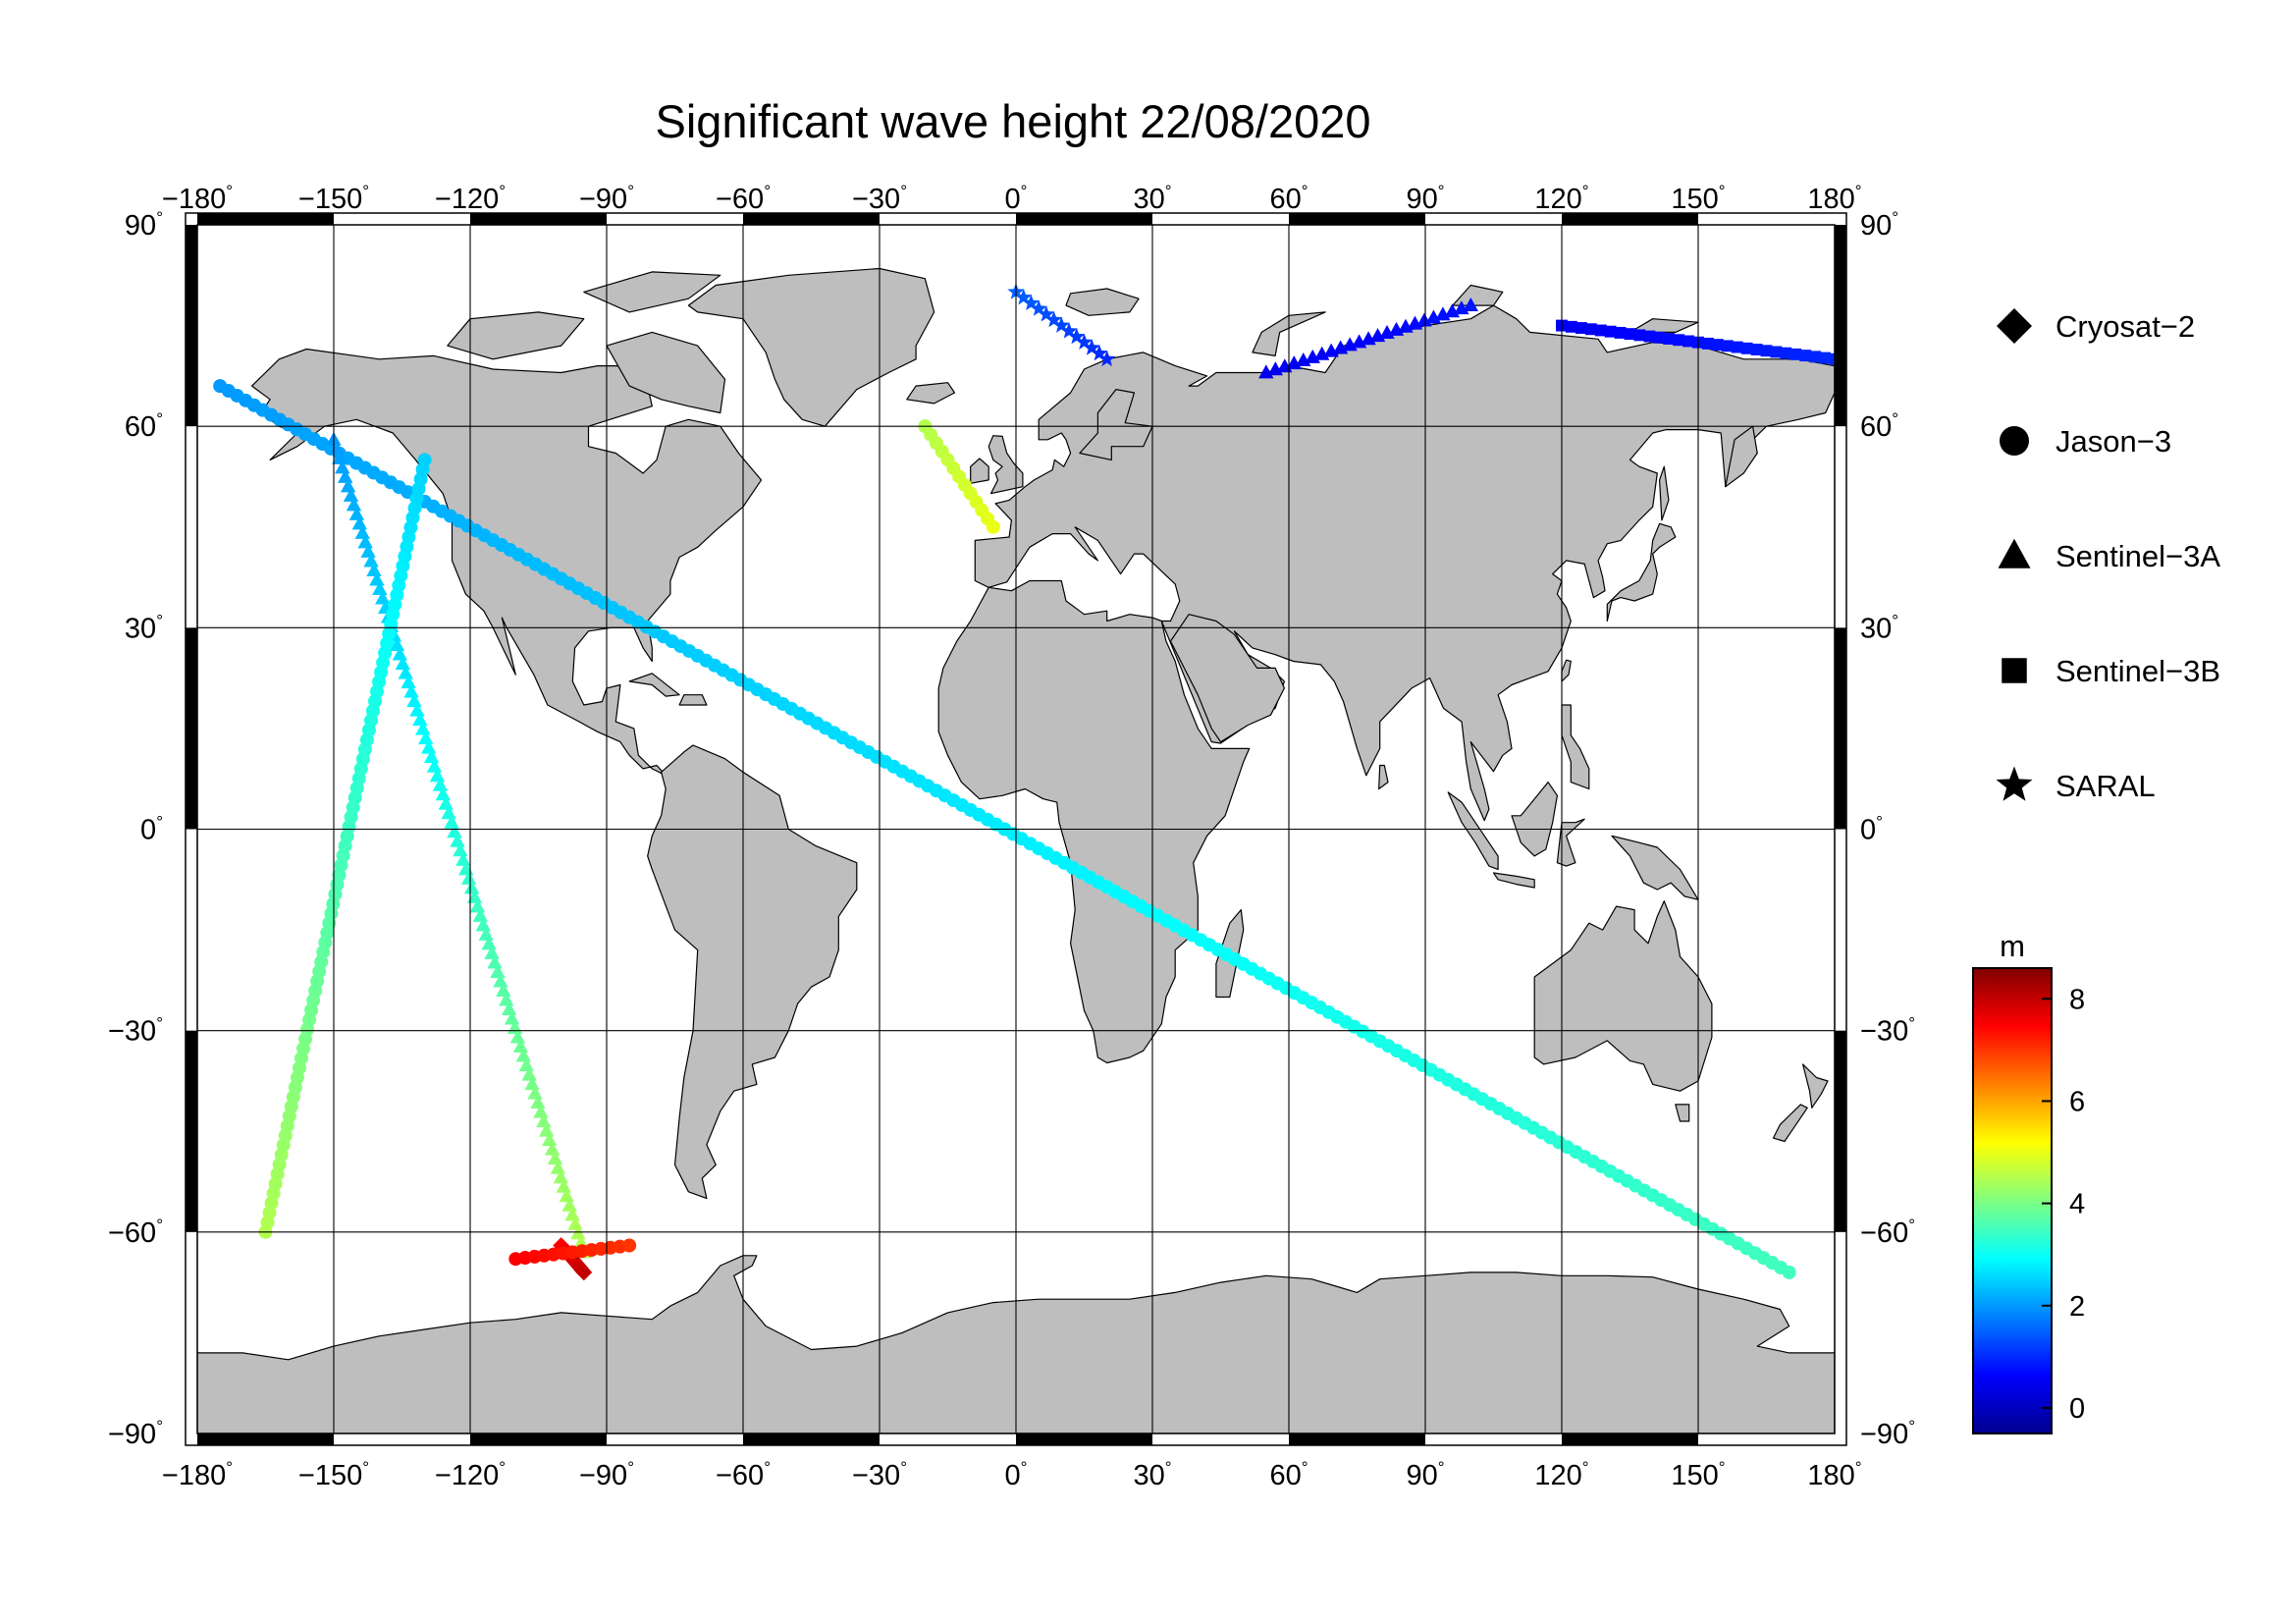 Image resolution: width=2296 pixels, height=1623 pixels. I want to click on land-sakhalin, so click(1664, 493).